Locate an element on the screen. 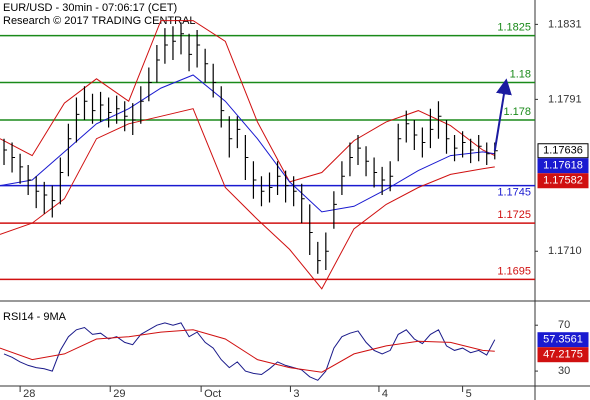 The image size is (590, 400). x-tick-label: Oct is located at coordinates (212, 394).